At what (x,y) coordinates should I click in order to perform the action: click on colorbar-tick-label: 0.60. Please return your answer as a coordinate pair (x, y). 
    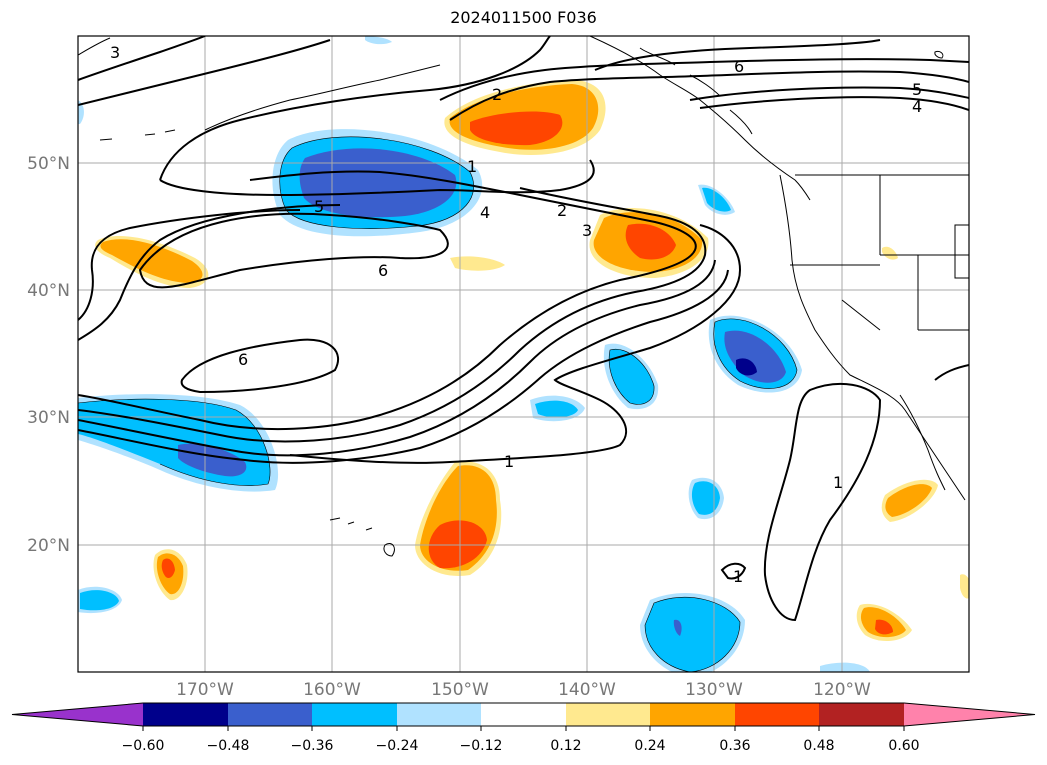
    Looking at the image, I should click on (903, 746).